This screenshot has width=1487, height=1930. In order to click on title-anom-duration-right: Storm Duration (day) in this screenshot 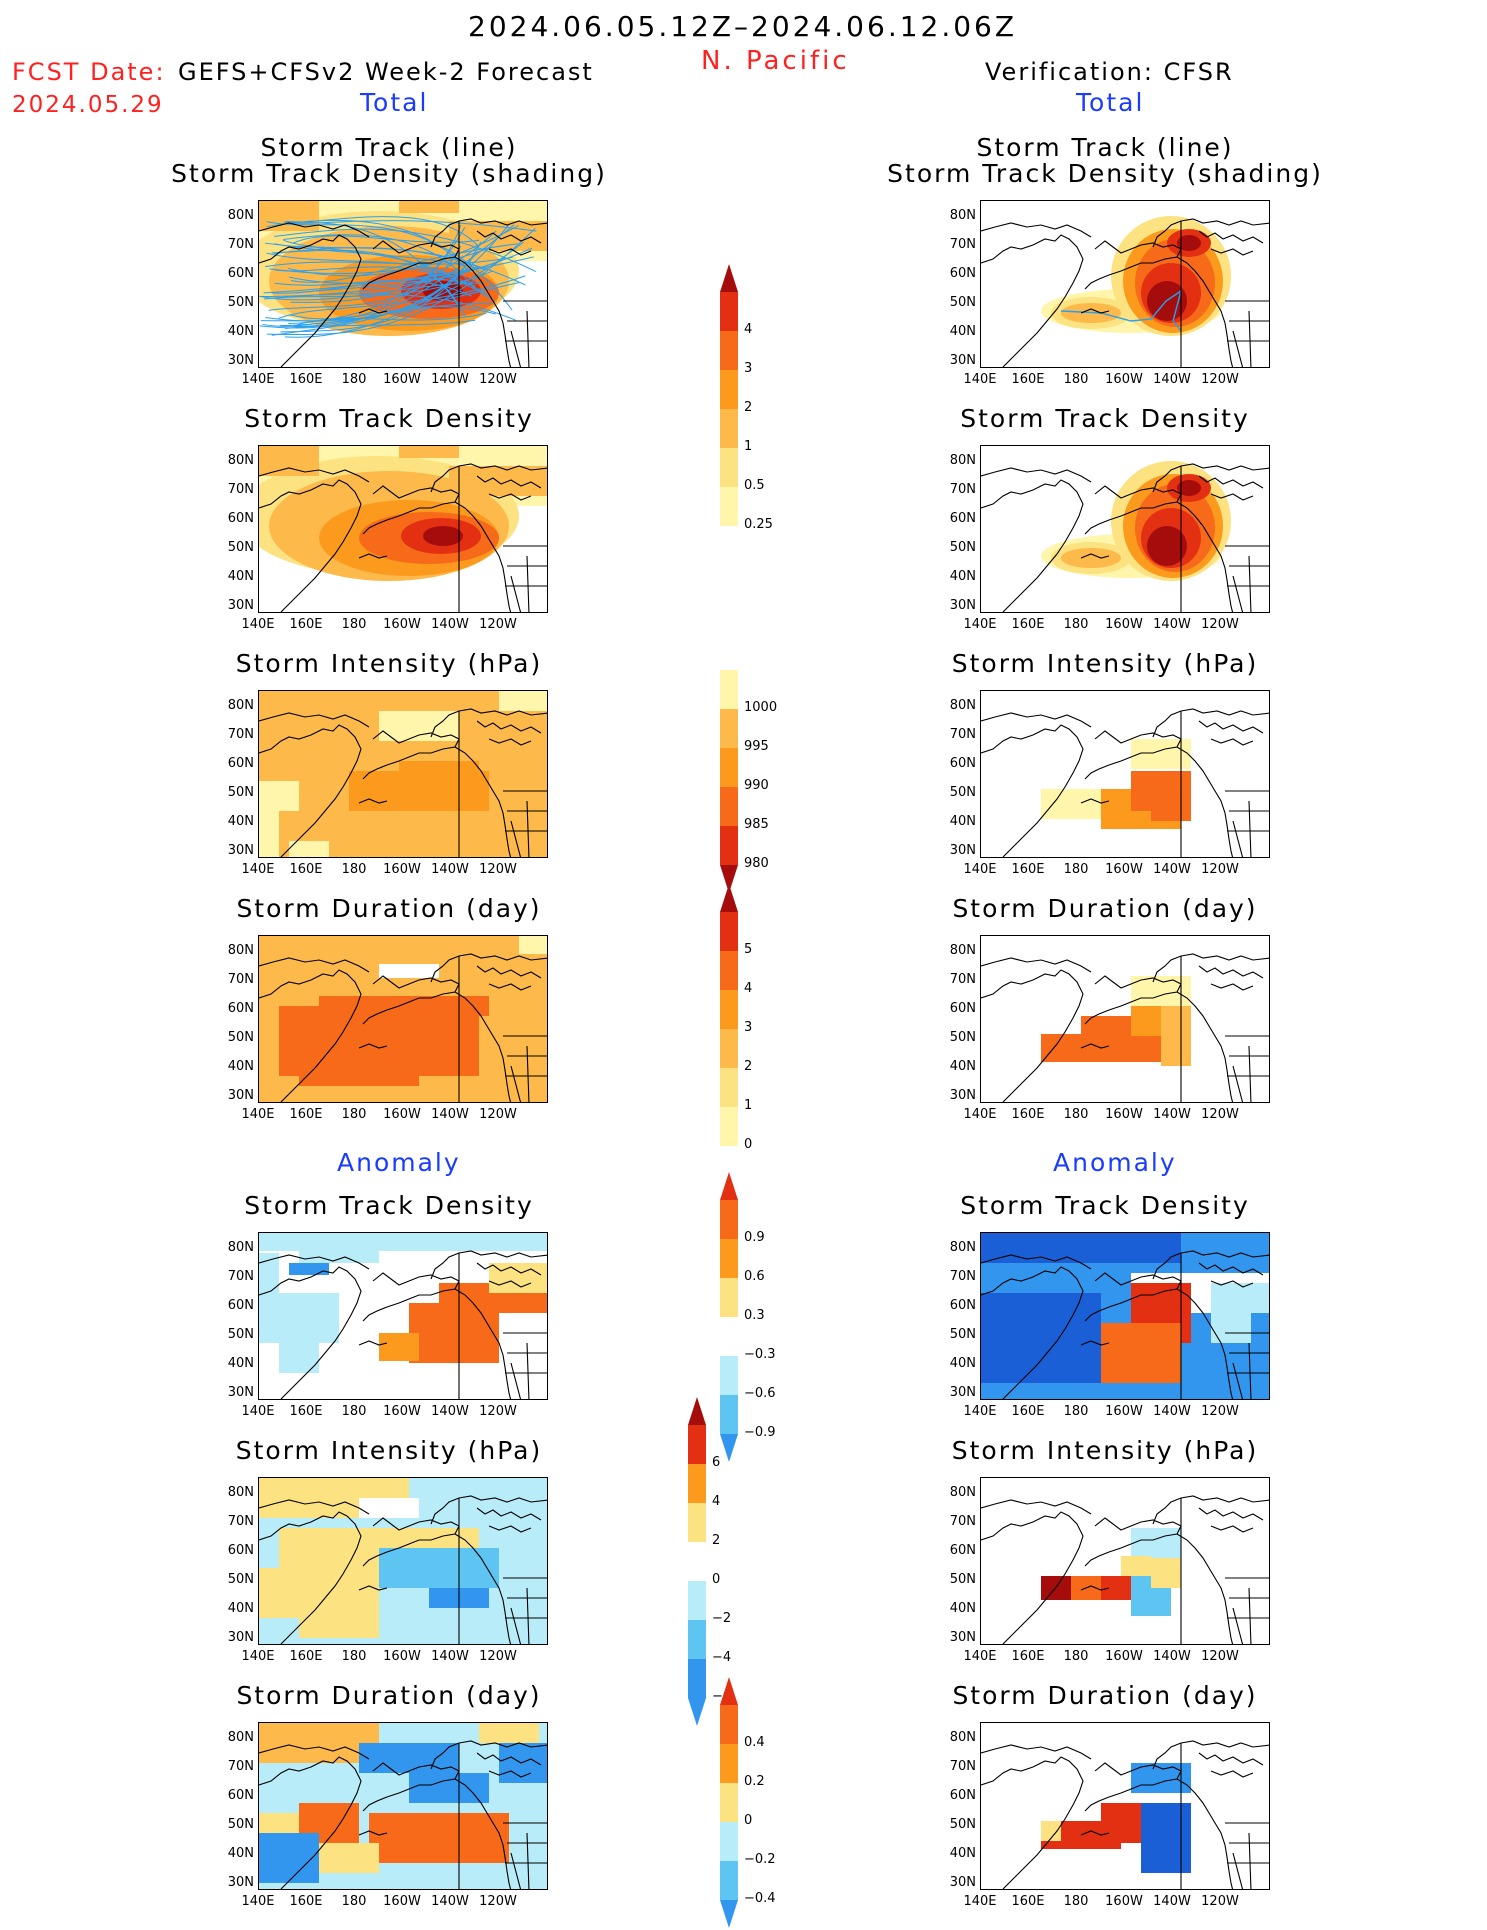, I will do `click(1105, 1695)`.